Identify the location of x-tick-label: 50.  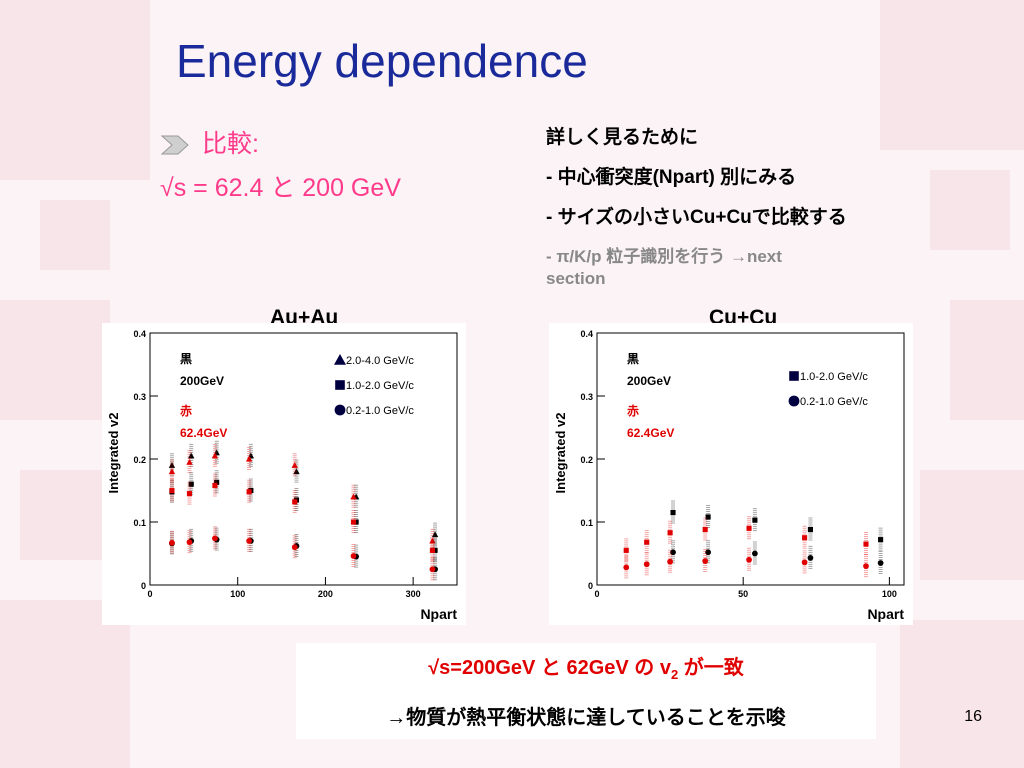
(743, 594).